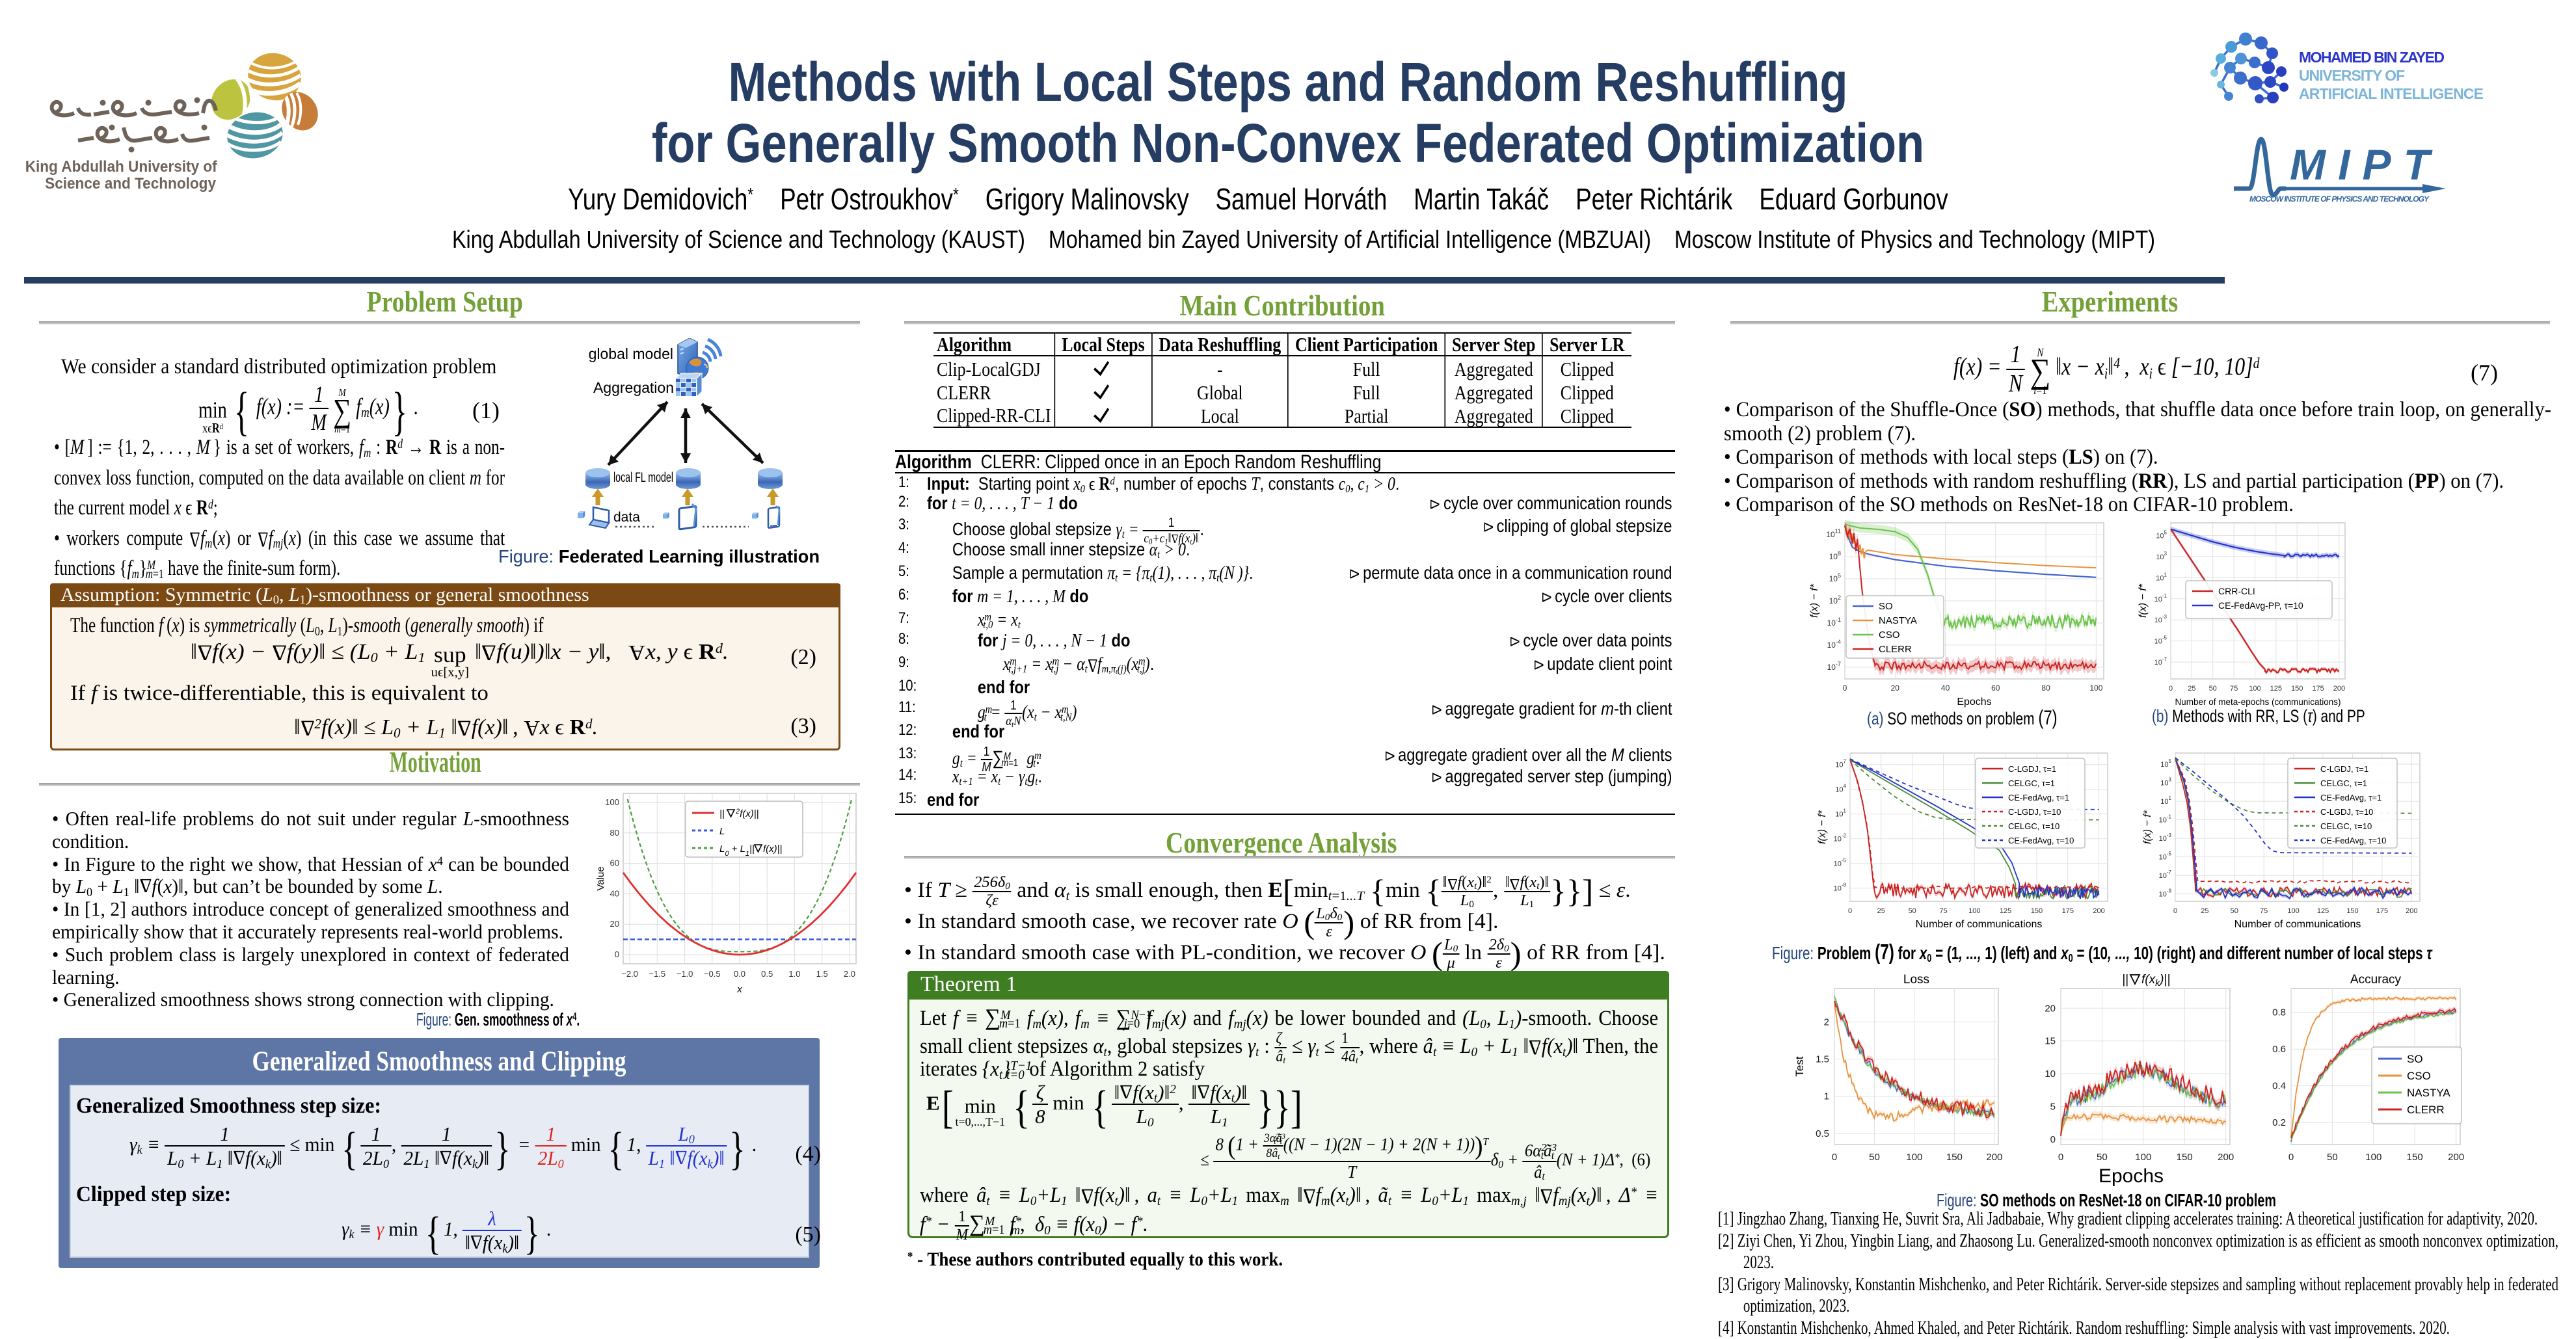 The image size is (2576, 1339). What do you see at coordinates (2165, 893) in the screenshot?
I see `svg-text: 10-9` at bounding box center [2165, 893].